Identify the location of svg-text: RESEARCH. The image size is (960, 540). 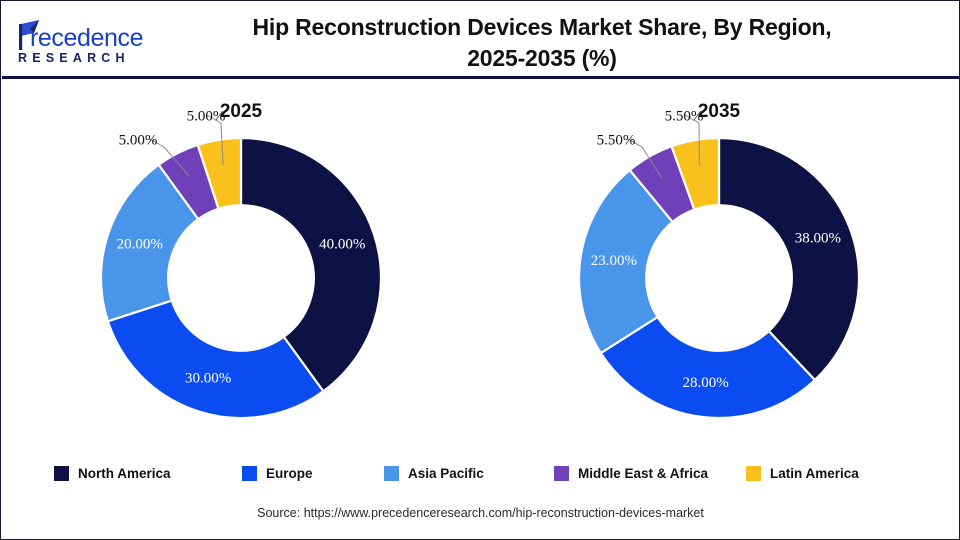
(74, 58).